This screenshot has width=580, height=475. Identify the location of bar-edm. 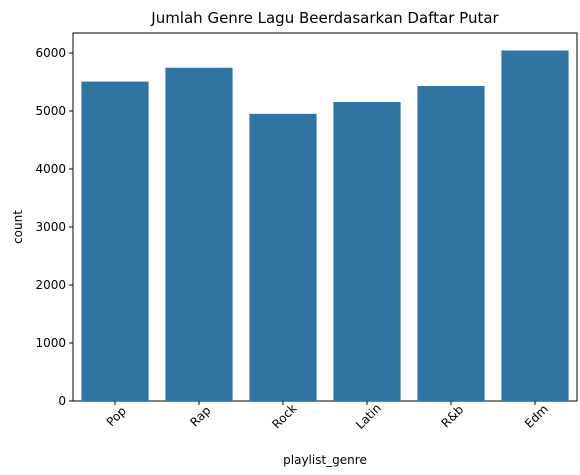
(535, 225).